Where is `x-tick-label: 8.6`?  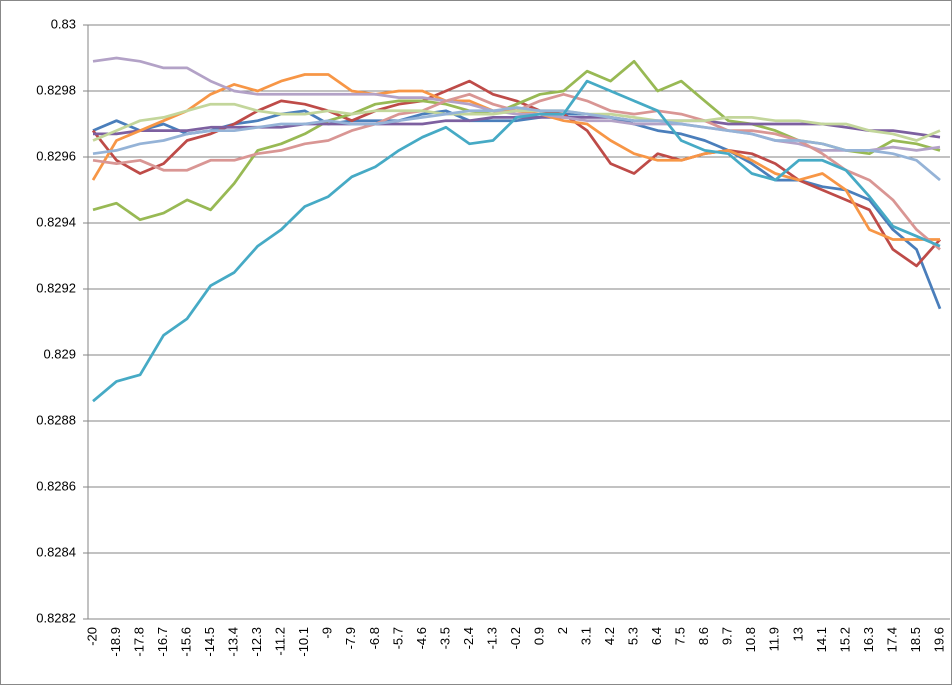
x-tick-label: 8.6 is located at coordinates (703, 636).